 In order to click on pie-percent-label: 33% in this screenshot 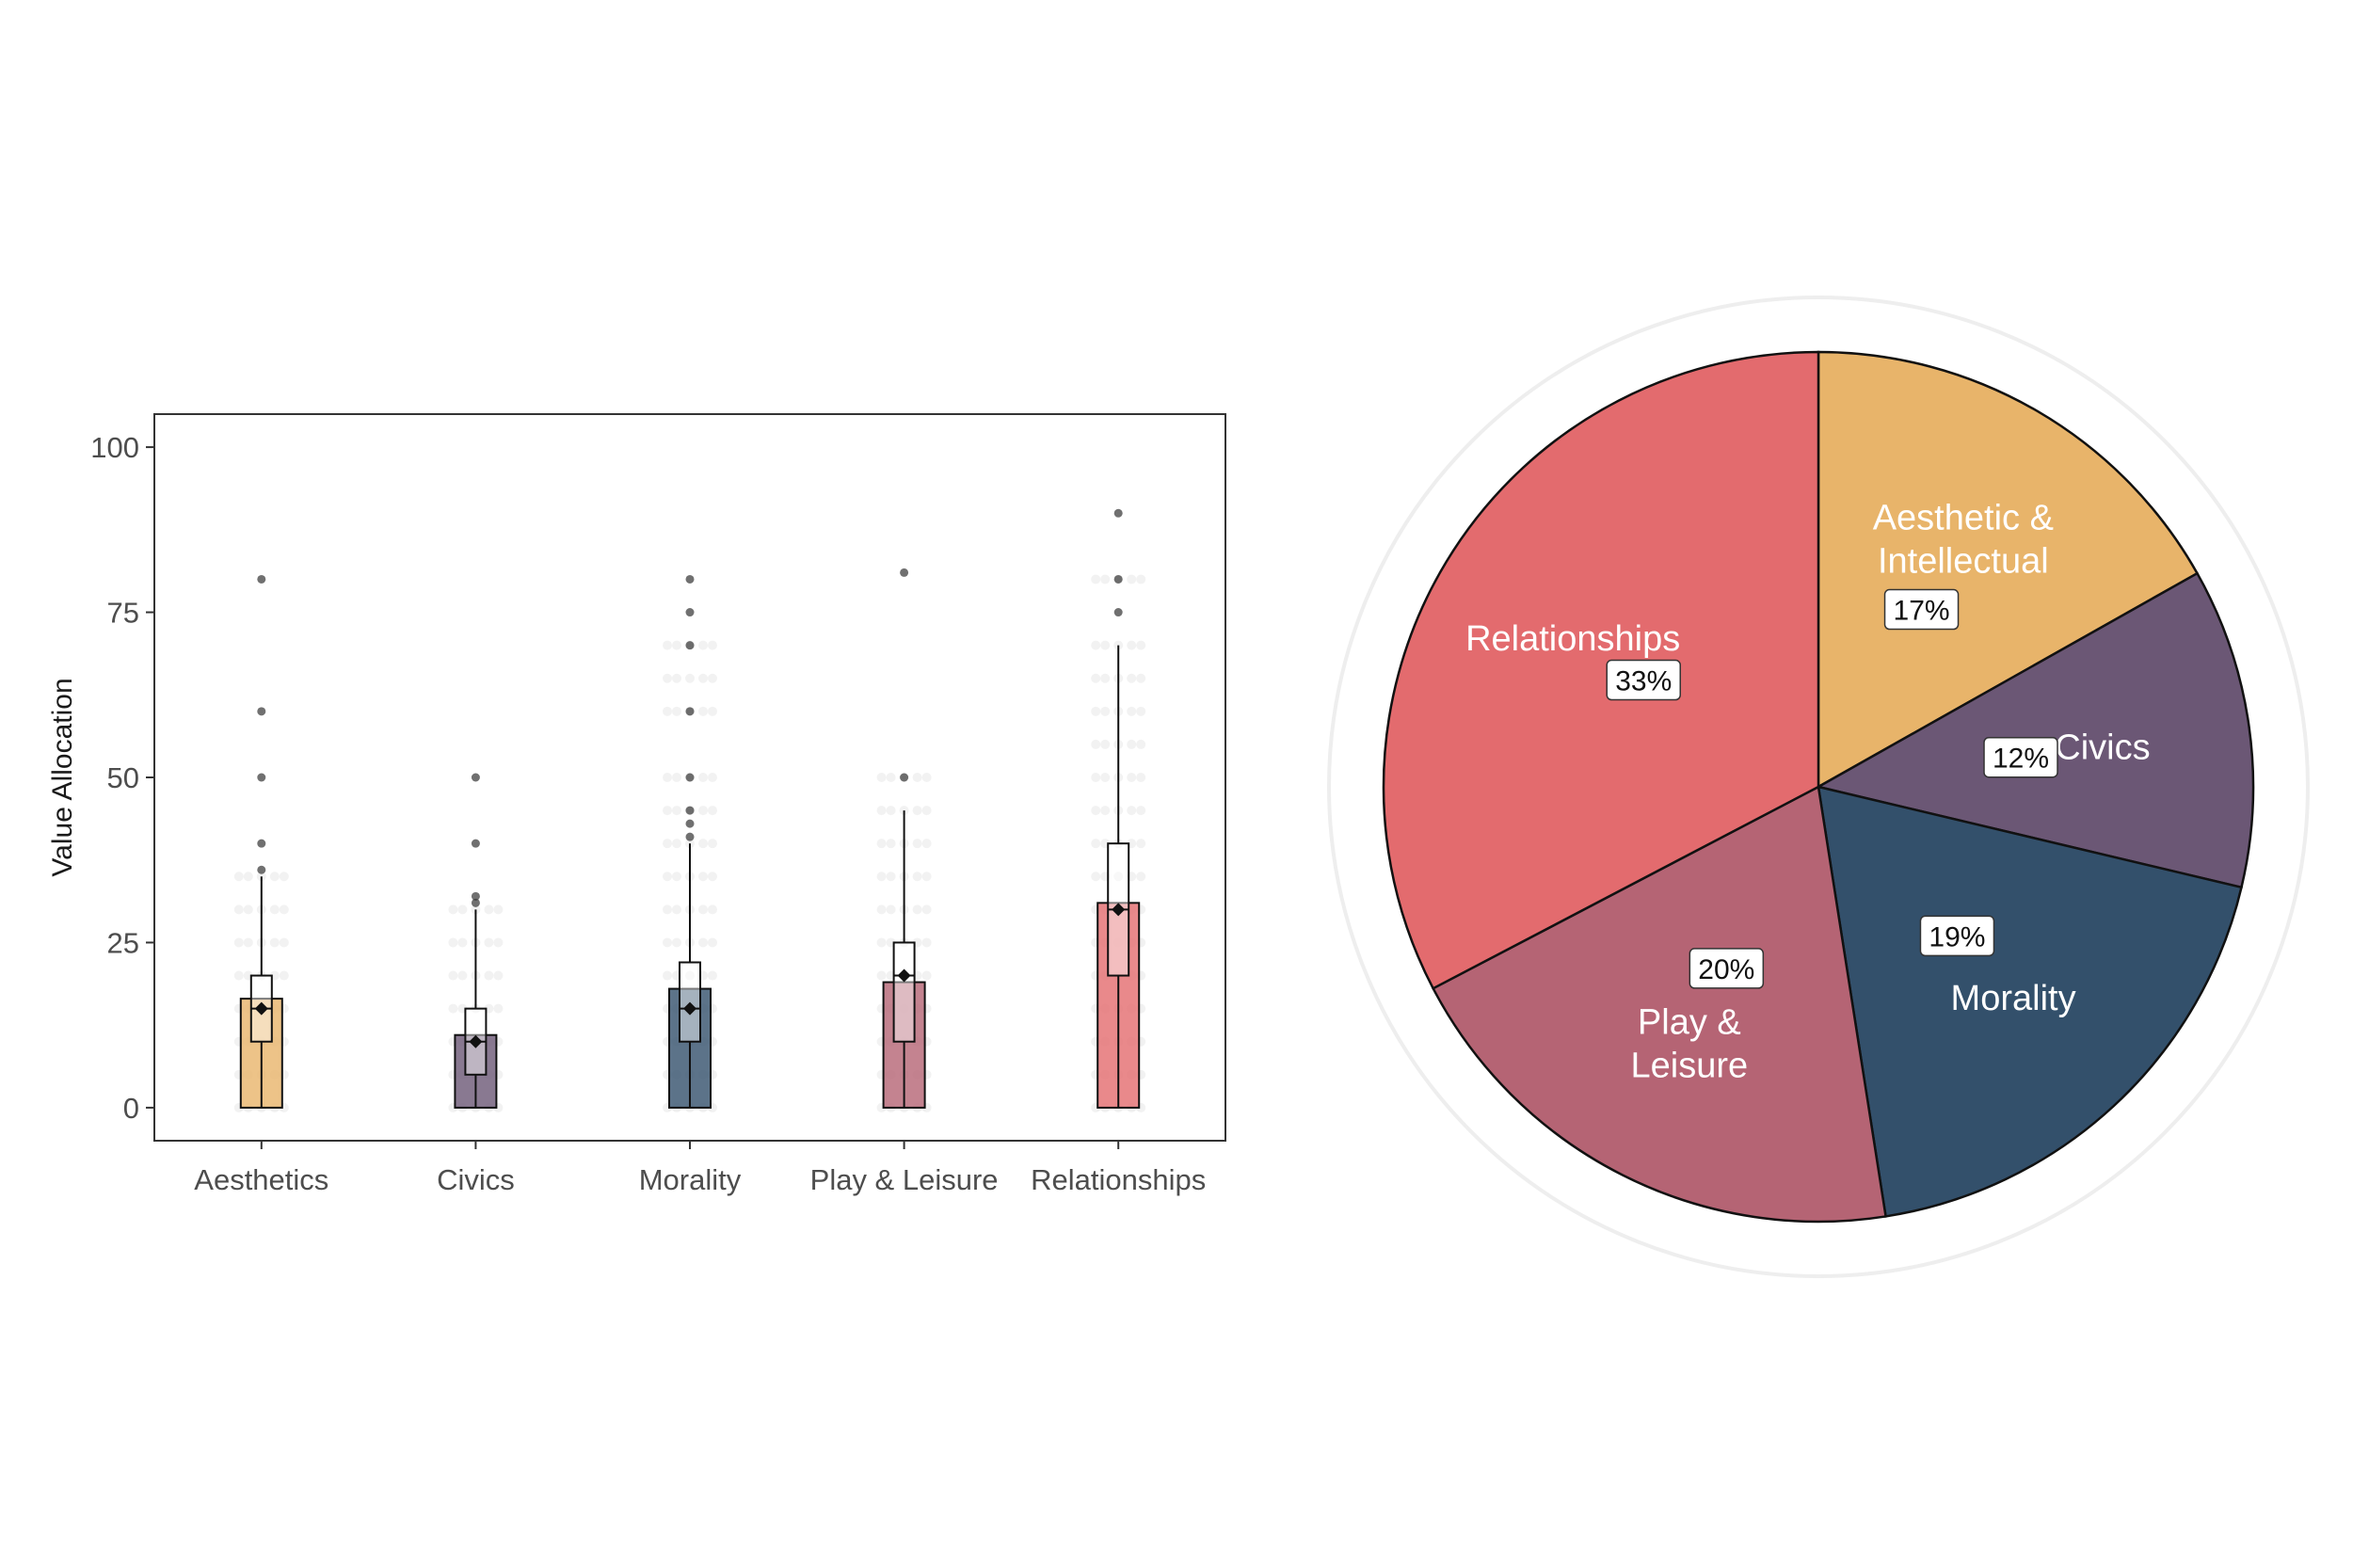, I will do `click(1643, 681)`.